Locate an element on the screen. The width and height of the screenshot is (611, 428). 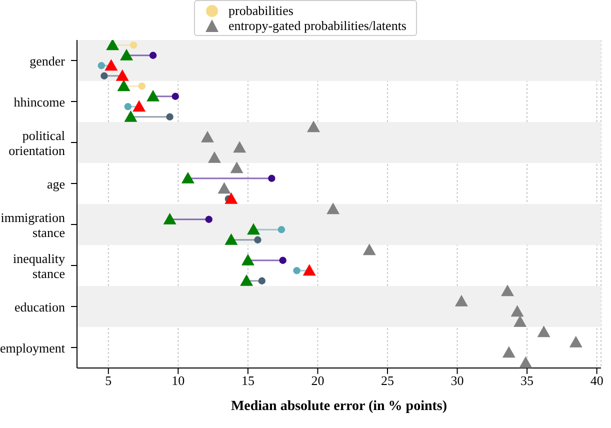
x-tick-label: 10 is located at coordinates (178, 380).